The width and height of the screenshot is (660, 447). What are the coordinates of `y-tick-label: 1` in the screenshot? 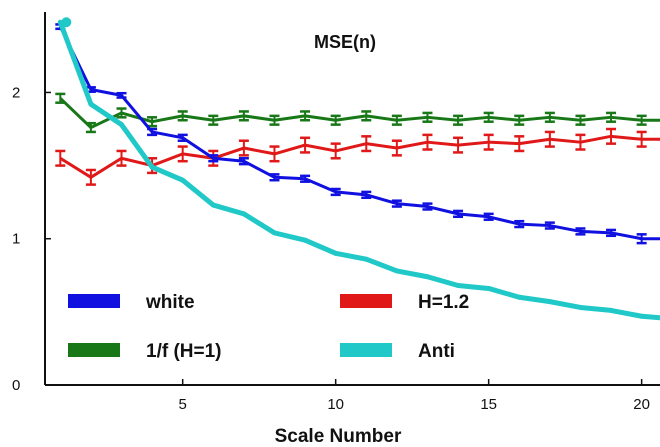 It's located at (16, 239).